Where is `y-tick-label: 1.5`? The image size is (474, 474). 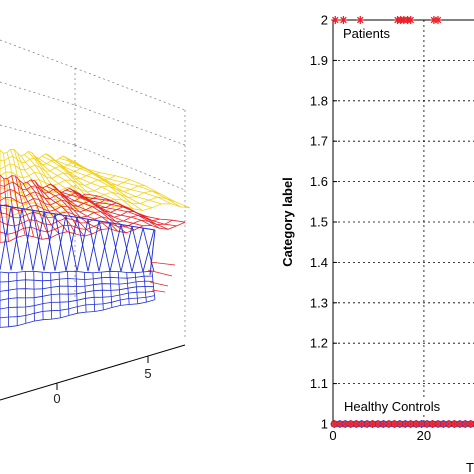
y-tick-label: 1.5 is located at coordinates (319, 222).